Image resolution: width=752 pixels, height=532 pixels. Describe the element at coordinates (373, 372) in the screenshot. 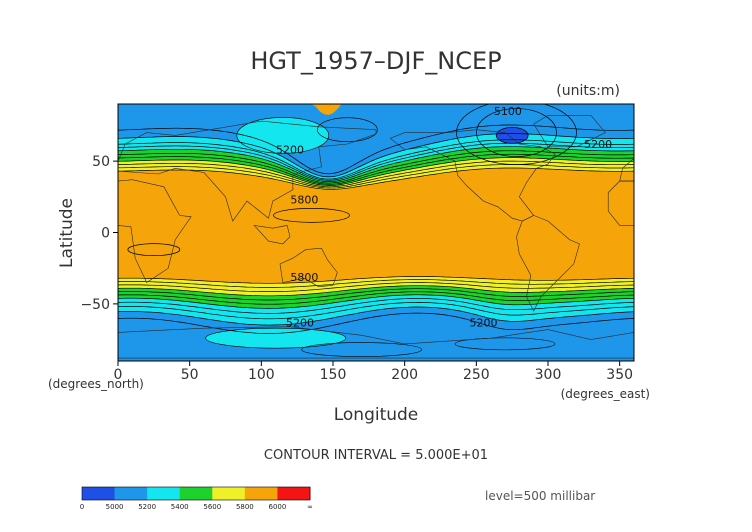

I see `x-axis: 0 50 100 150 200 250 300 350` at that location.